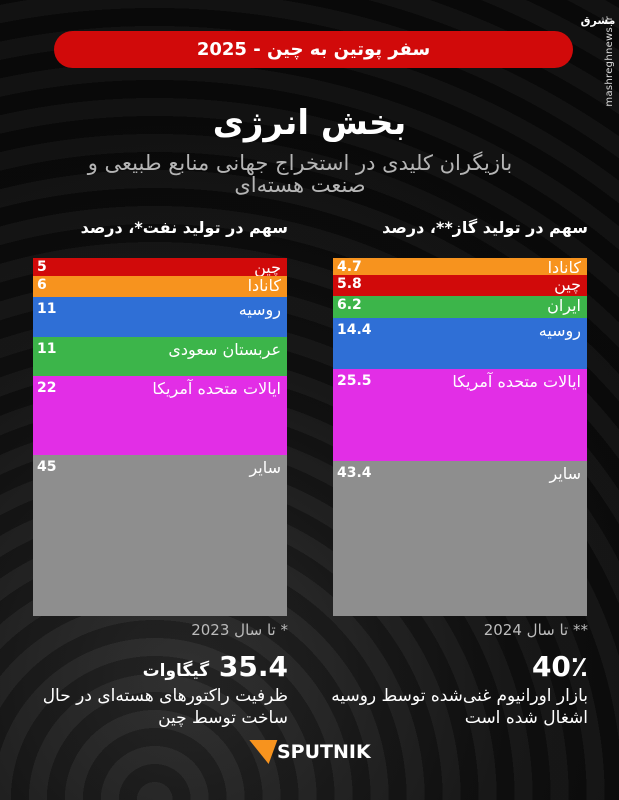 Image resolution: width=619 pixels, height=800 pixels. I want to click on sputnik-logo: SPUTNIK, so click(305, 752).